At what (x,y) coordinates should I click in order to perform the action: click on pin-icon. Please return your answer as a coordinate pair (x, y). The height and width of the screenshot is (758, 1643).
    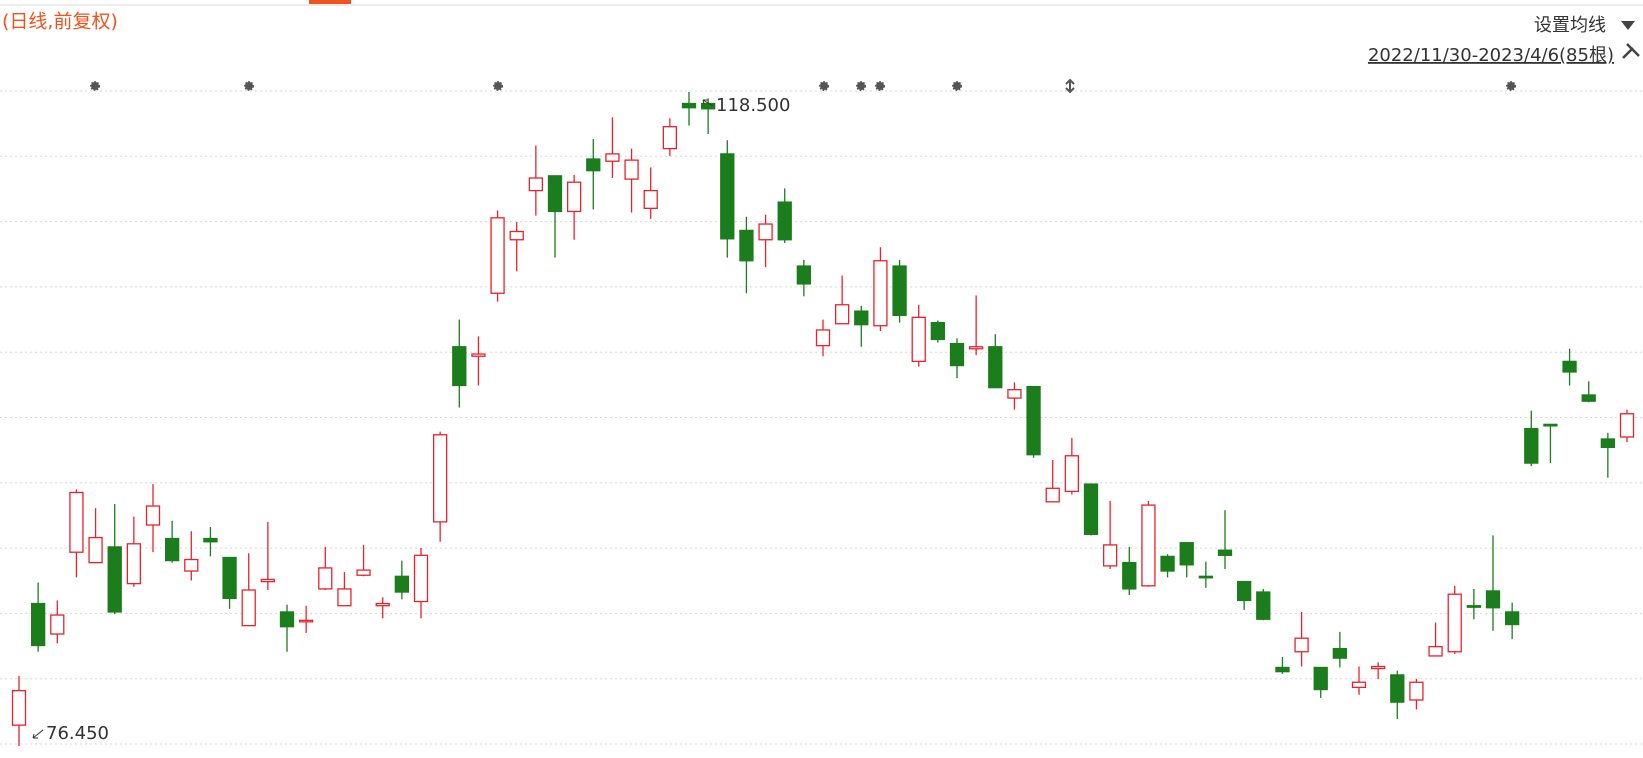
    Looking at the image, I should click on (1631, 51).